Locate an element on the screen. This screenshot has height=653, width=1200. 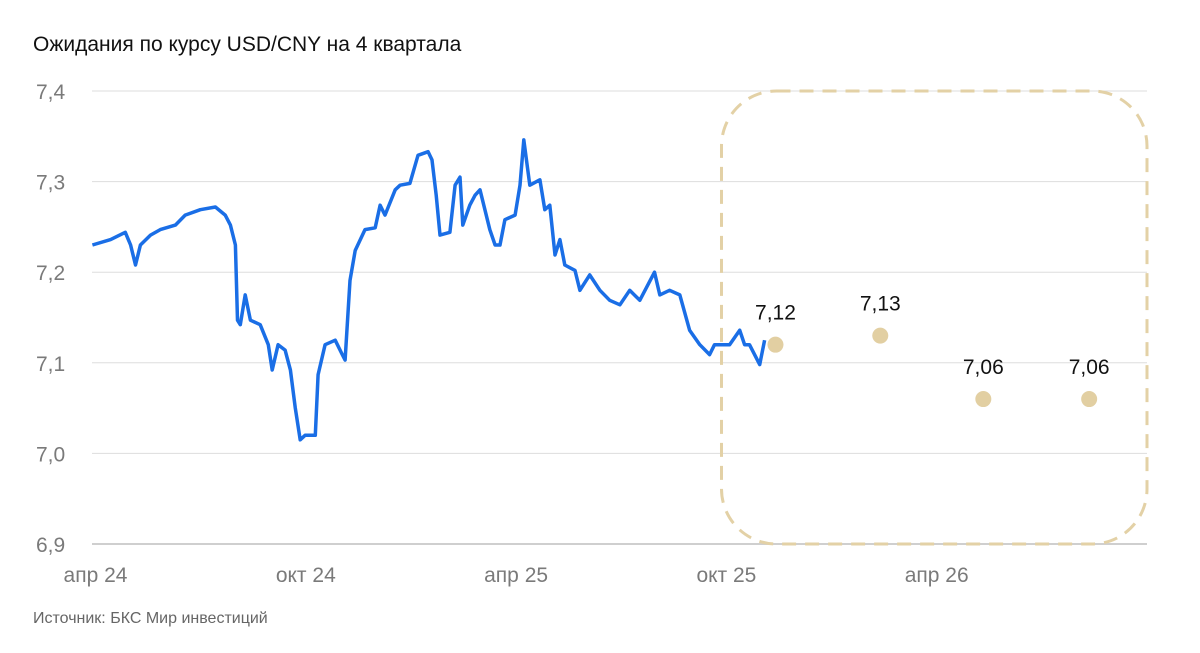
y-tick-label: 7,0 is located at coordinates (50, 454).